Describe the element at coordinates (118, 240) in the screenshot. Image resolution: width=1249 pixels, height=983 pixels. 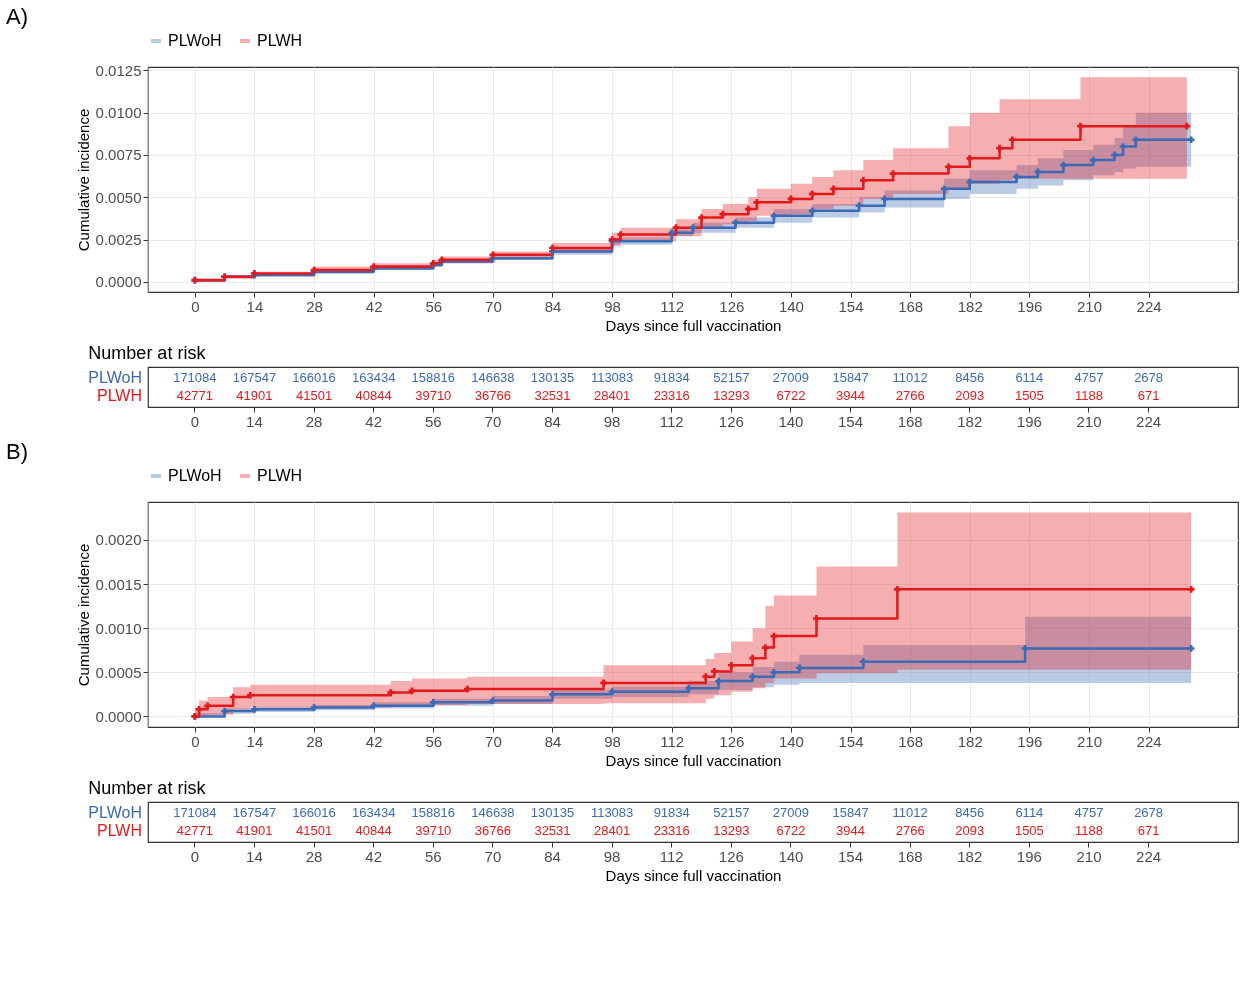
I see `y-tick-label: 0.0025` at that location.